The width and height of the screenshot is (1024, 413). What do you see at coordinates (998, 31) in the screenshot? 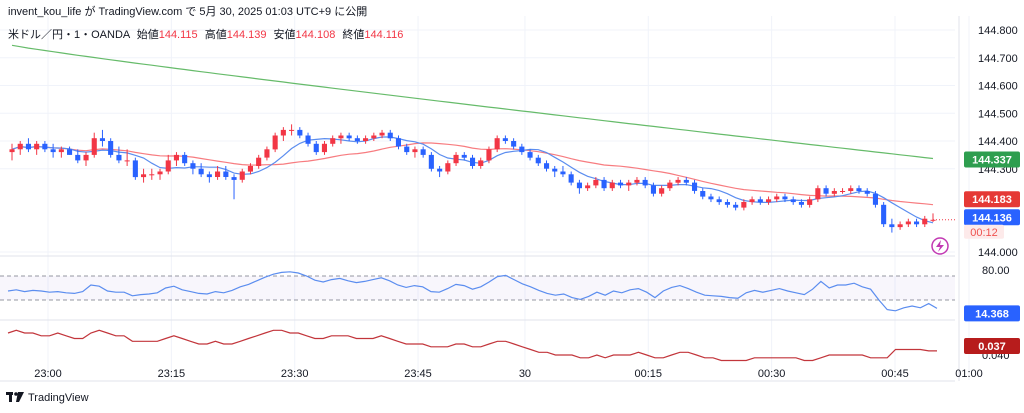
I see `price-tick-label: 144.800` at bounding box center [998, 31].